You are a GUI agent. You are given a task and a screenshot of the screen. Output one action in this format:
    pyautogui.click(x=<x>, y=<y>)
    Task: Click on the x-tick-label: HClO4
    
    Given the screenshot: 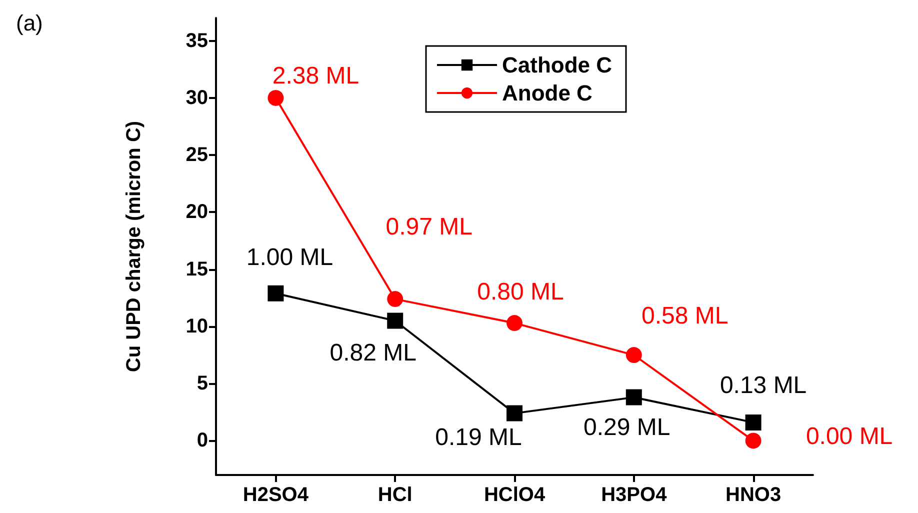 What is the action you would take?
    pyautogui.click(x=515, y=495)
    